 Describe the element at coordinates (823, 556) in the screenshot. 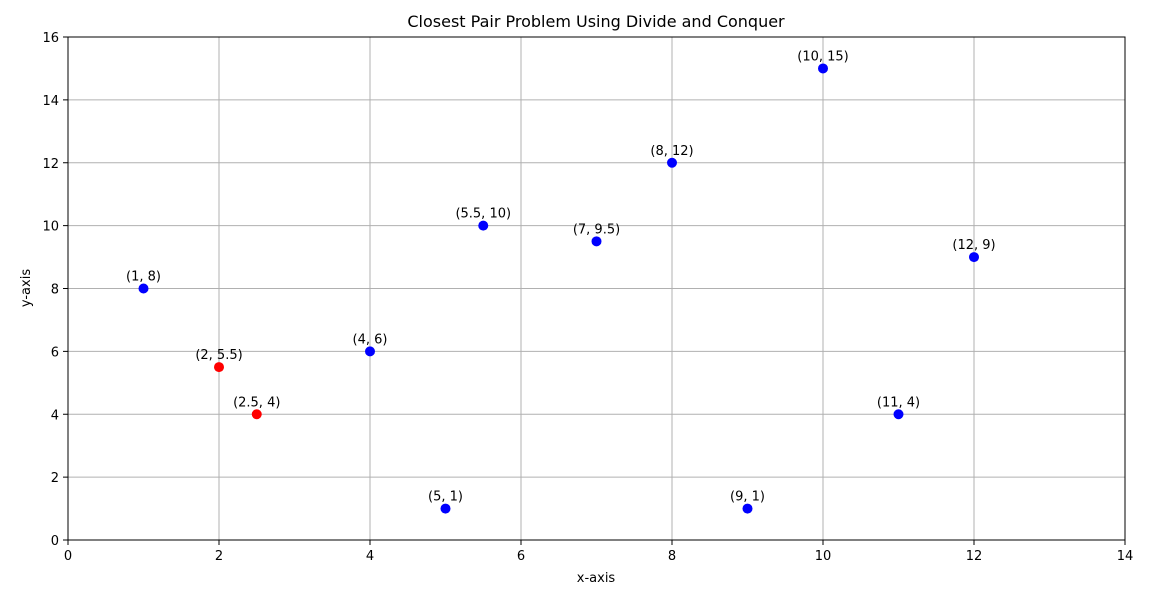

I see `x-tick-label: 10` at that location.